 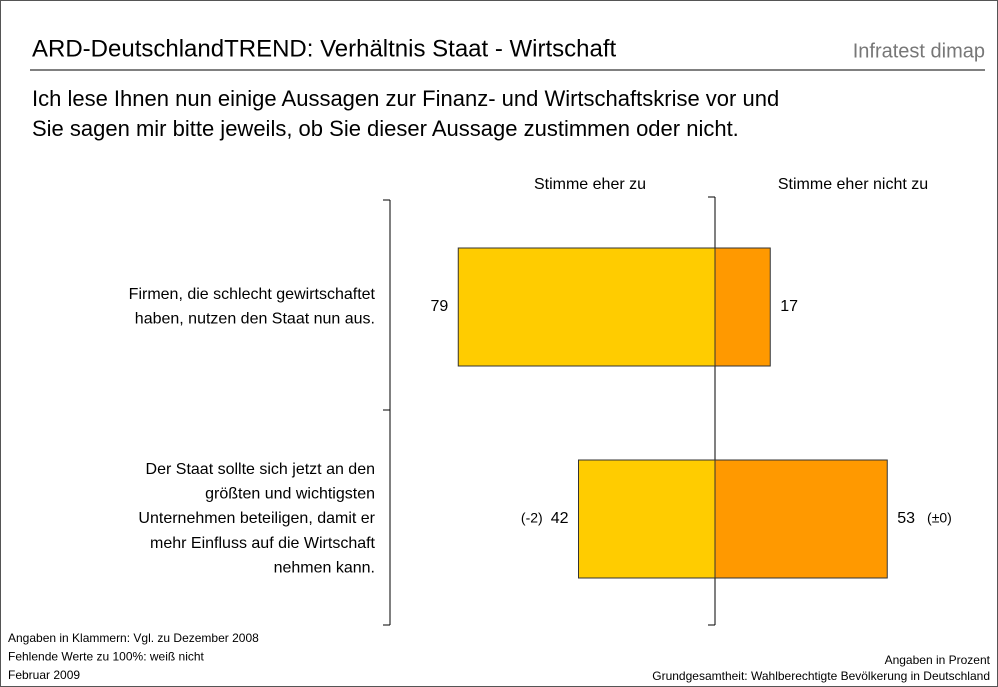 I want to click on category-label: Firmen, die schlecht gewirtschaftet, so click(x=252, y=294).